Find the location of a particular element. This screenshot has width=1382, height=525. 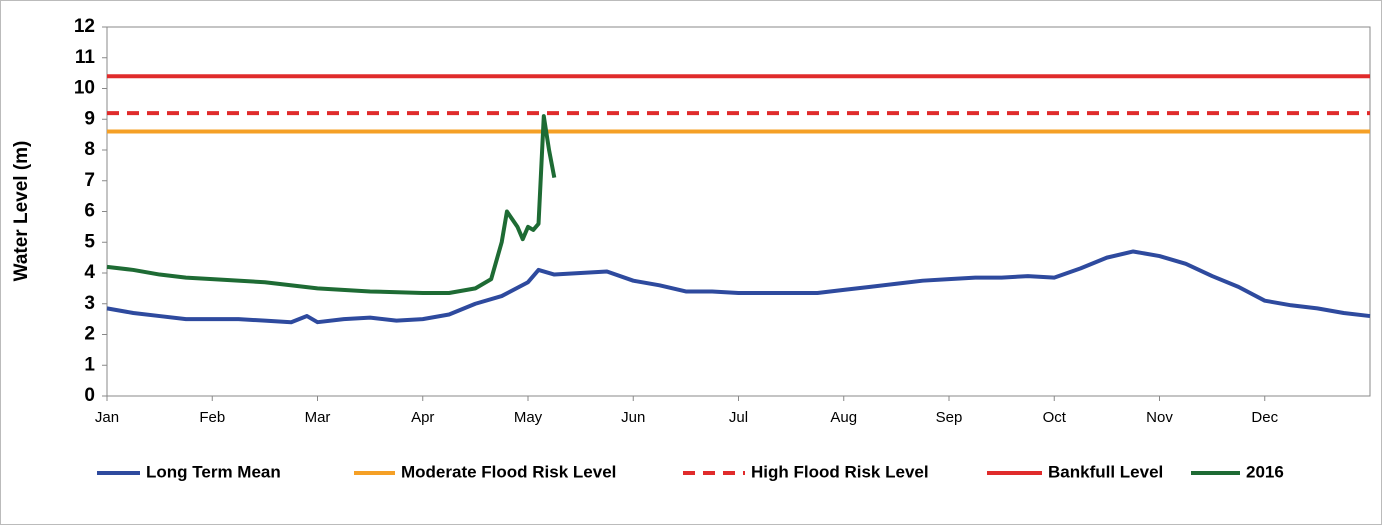

legend-label: Long Term Mean is located at coordinates (213, 471).